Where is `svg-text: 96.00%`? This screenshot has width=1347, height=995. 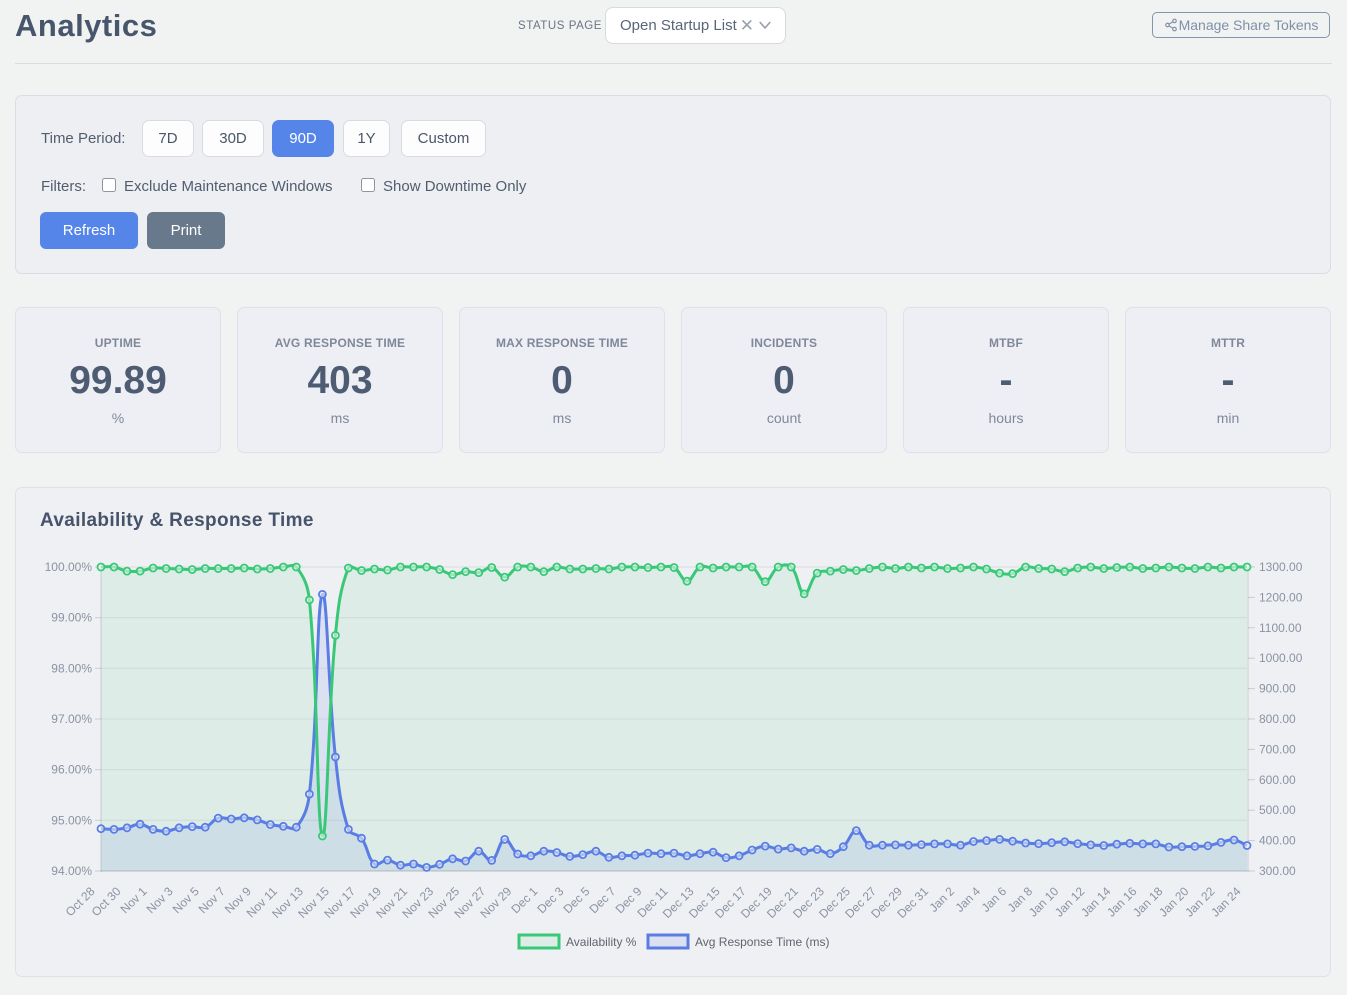 svg-text: 96.00% is located at coordinates (71, 770).